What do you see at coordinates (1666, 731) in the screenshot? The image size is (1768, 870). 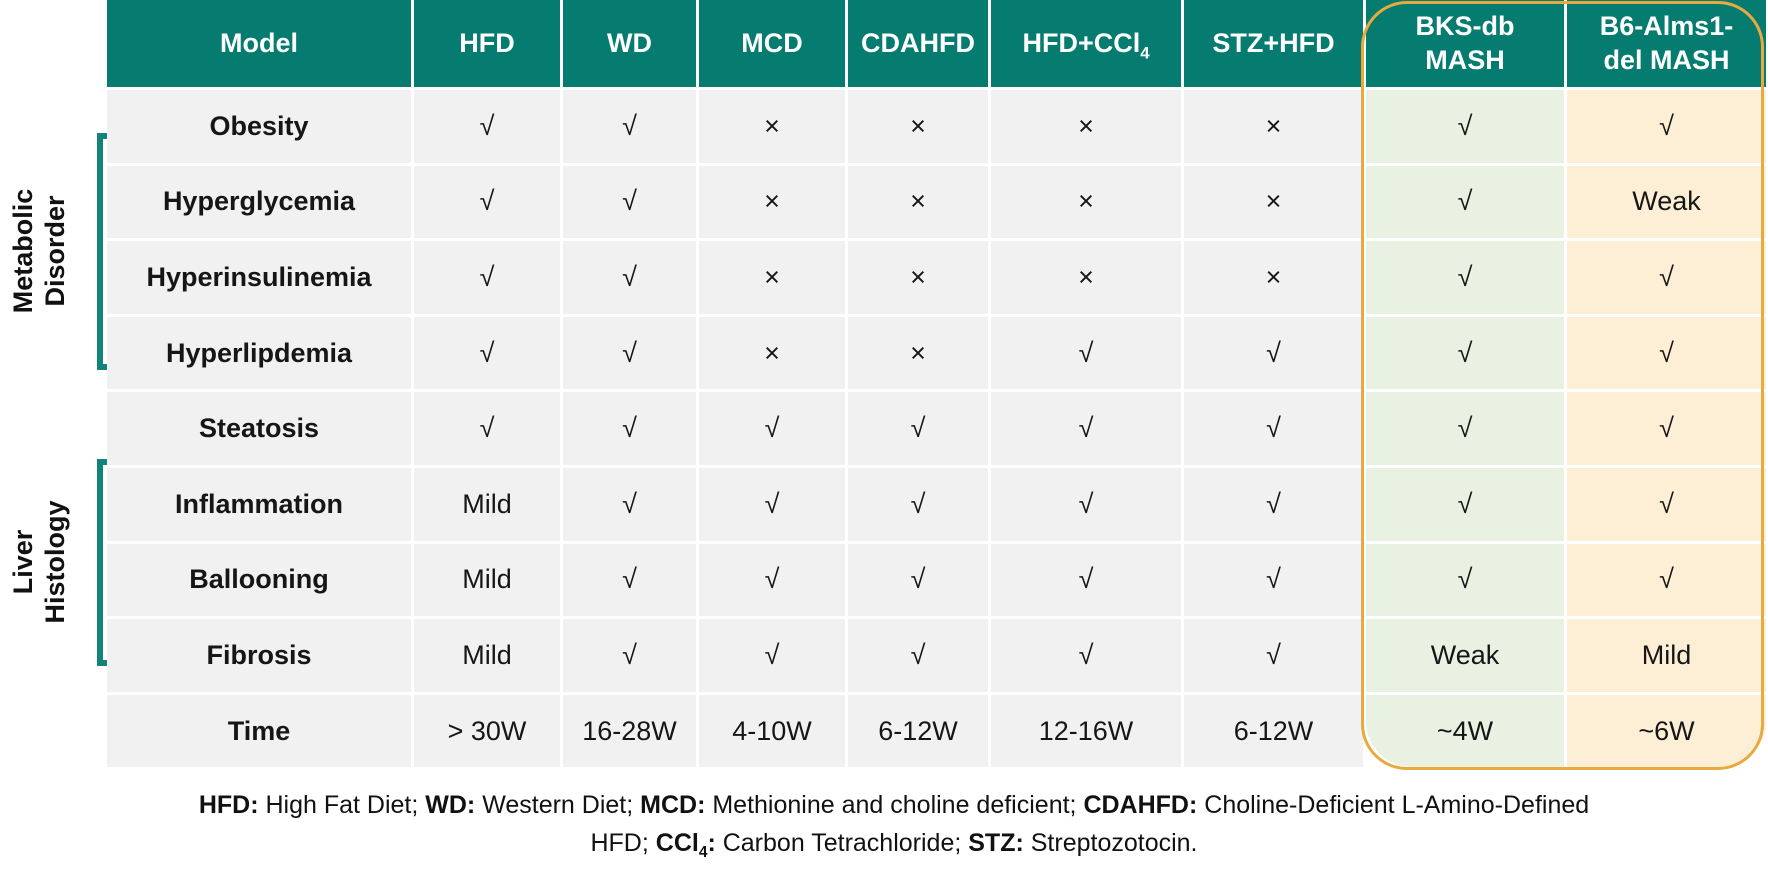 I see `table-cell: ~6W` at bounding box center [1666, 731].